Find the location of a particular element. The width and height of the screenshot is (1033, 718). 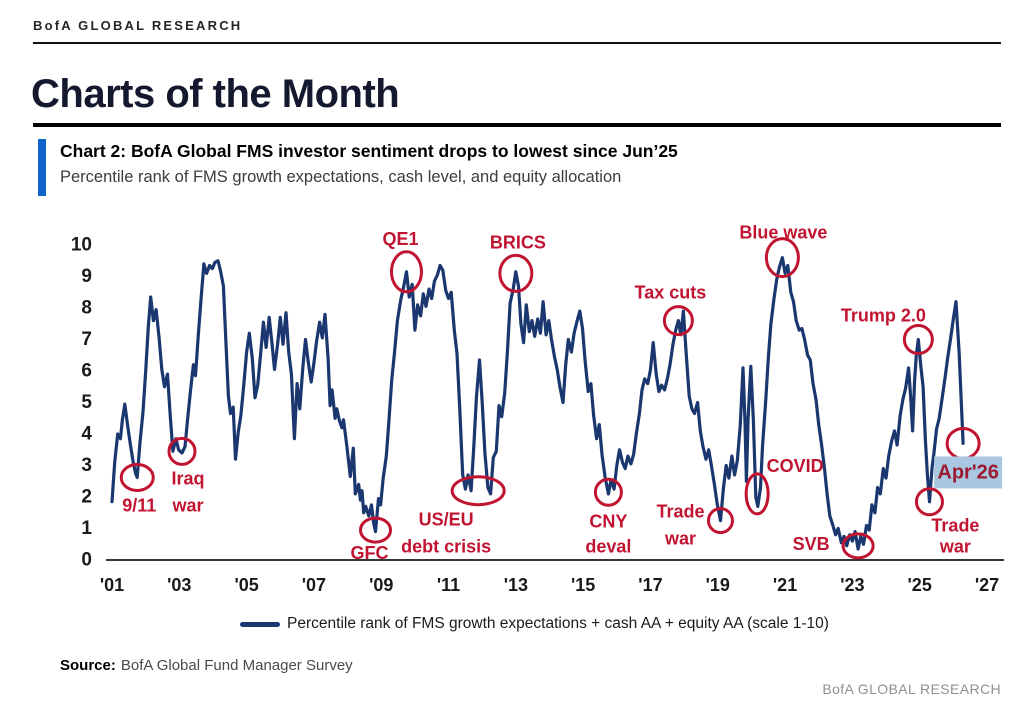

x-tick-label: '11 is located at coordinates (448, 585).